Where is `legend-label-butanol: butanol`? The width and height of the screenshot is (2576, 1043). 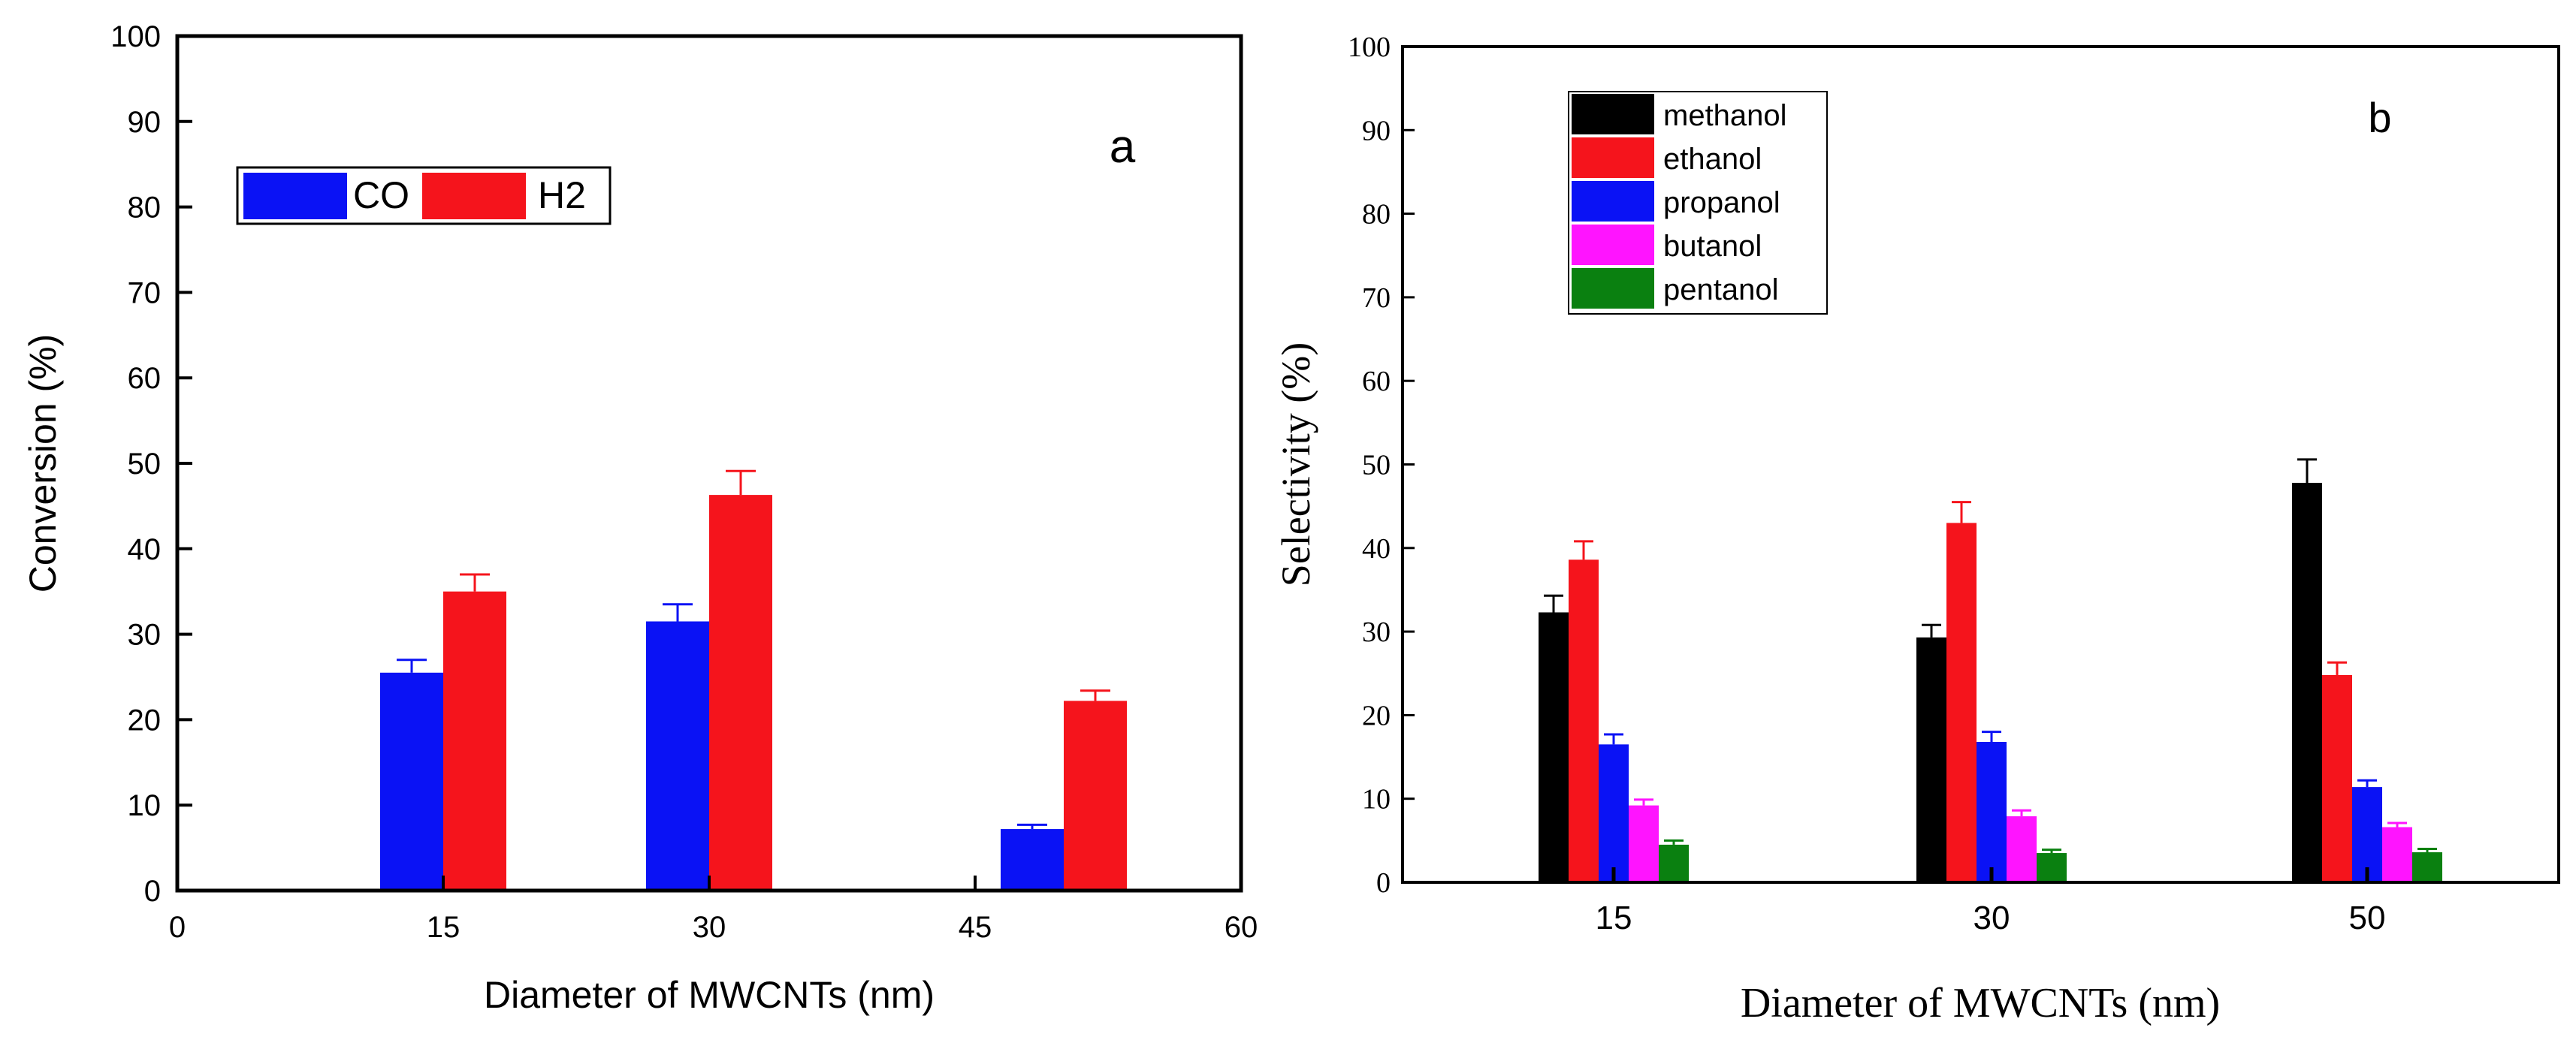 legend-label-butanol: butanol is located at coordinates (1712, 246).